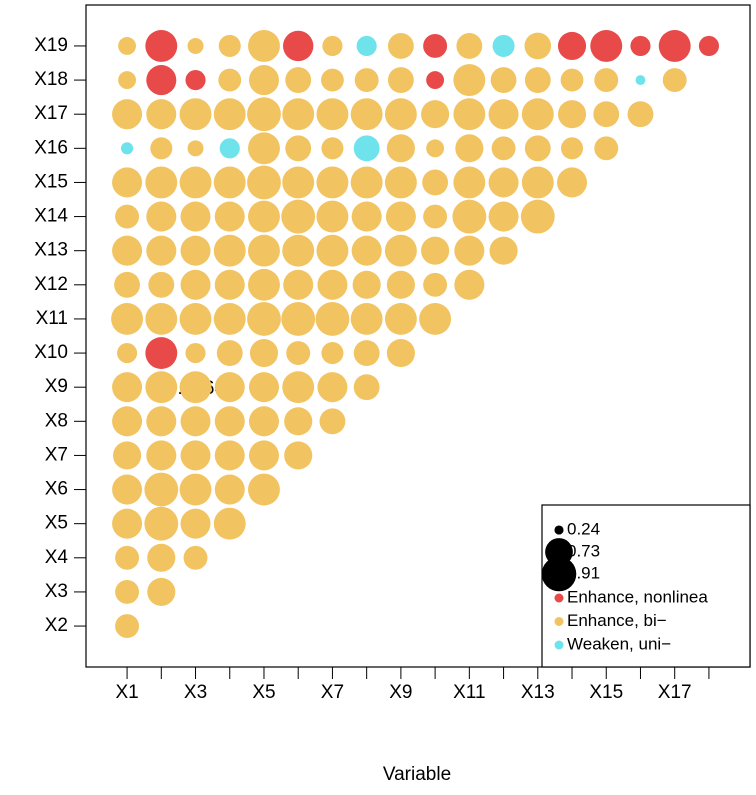 This screenshot has height=795, width=756. What do you see at coordinates (583, 572) in the screenshot?
I see `legend-size-label: 0.91` at bounding box center [583, 572].